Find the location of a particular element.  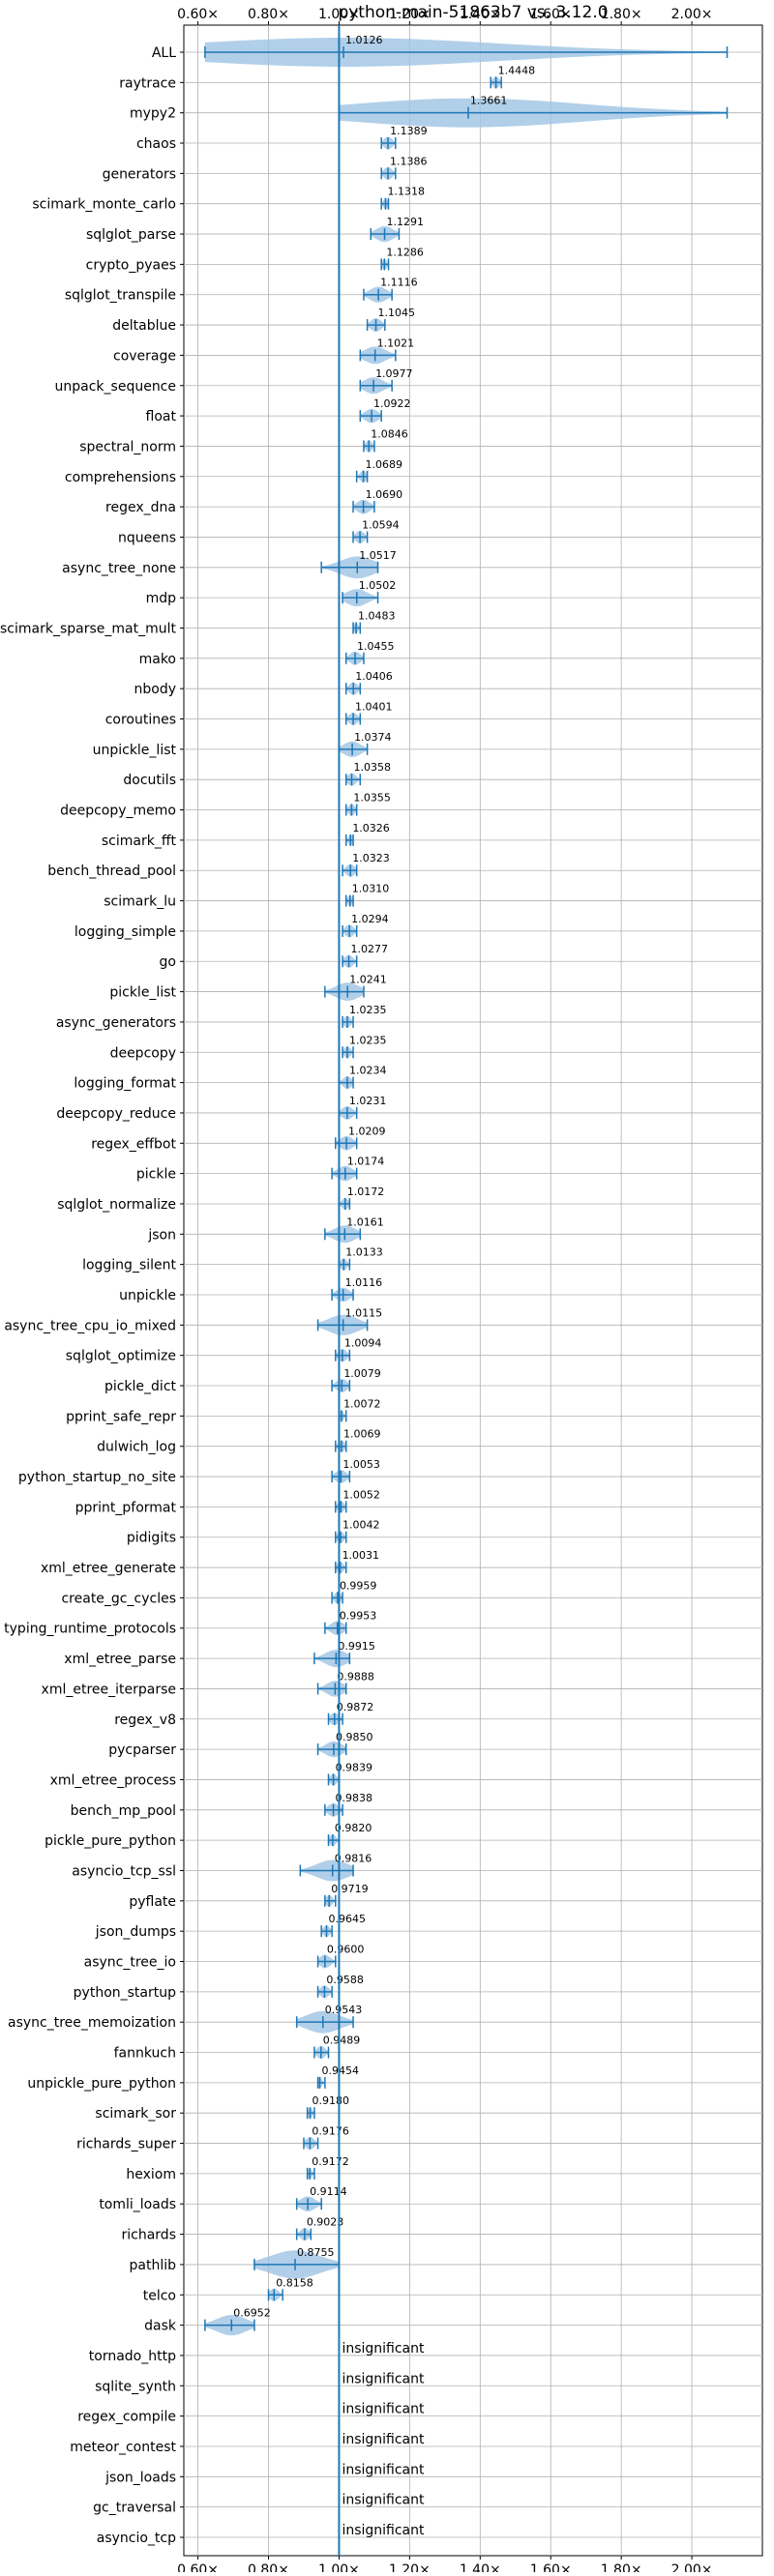

value-label: 1.0052 is located at coordinates (361, 1494).